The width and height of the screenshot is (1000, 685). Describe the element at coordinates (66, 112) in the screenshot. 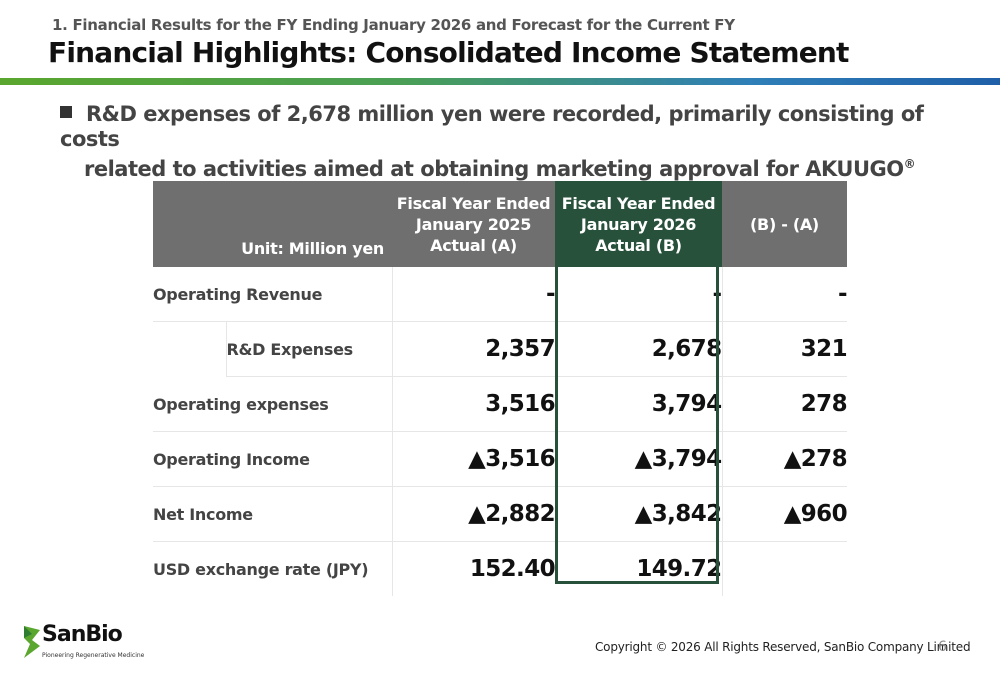

I see `bullet-square-icon` at that location.